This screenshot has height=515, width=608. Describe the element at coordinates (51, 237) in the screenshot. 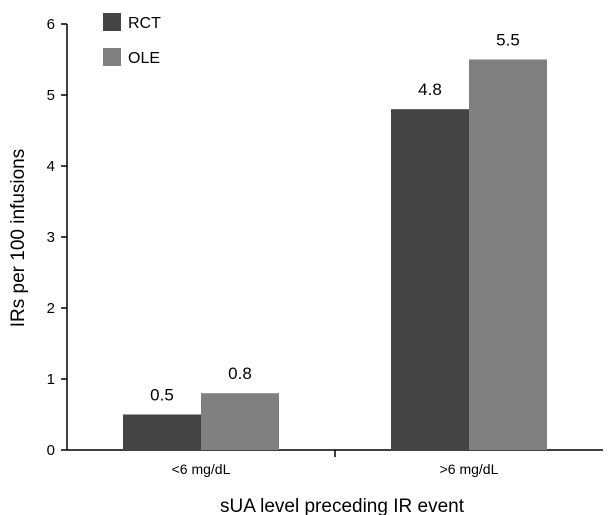

I see `y-tick-label: 3` at that location.